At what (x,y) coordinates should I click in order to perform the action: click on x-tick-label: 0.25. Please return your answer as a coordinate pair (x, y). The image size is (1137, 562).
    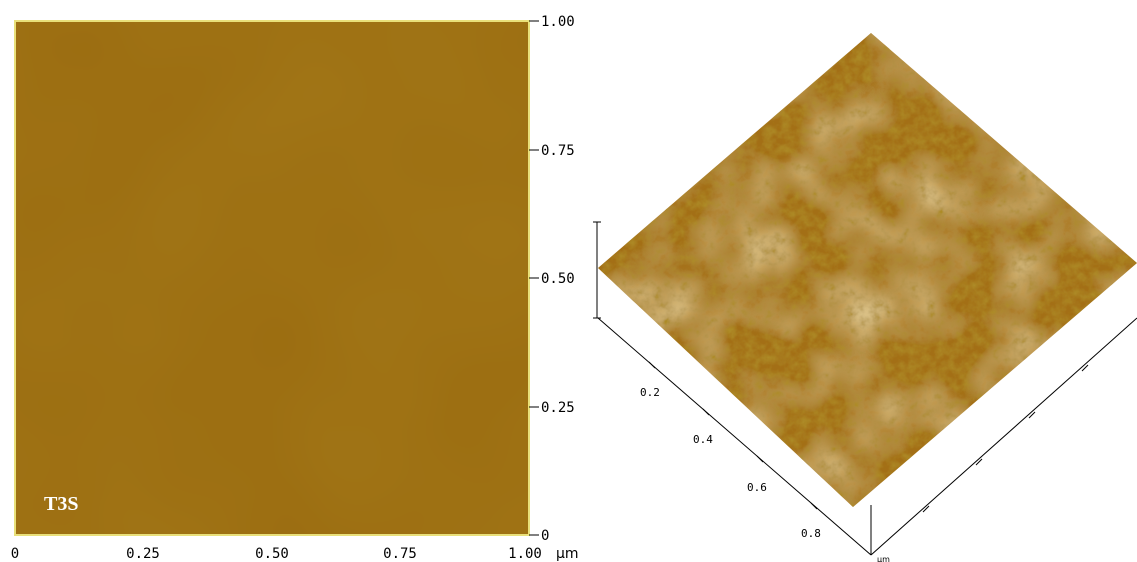
    Looking at the image, I should click on (143, 554).